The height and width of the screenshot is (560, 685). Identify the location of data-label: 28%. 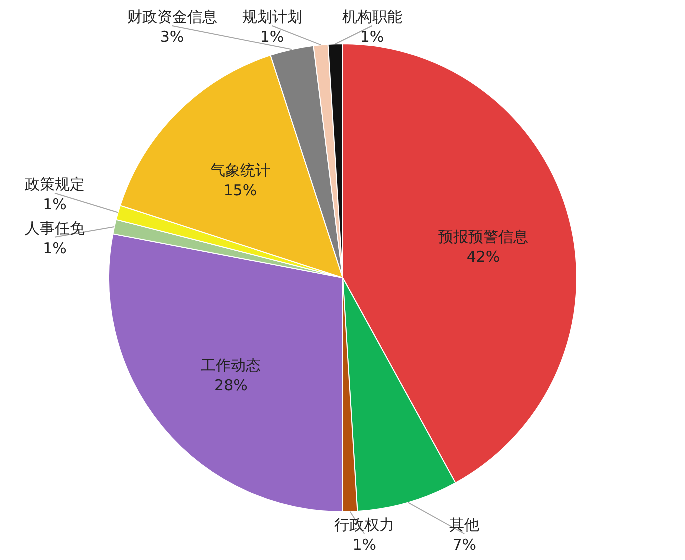
(231, 385).